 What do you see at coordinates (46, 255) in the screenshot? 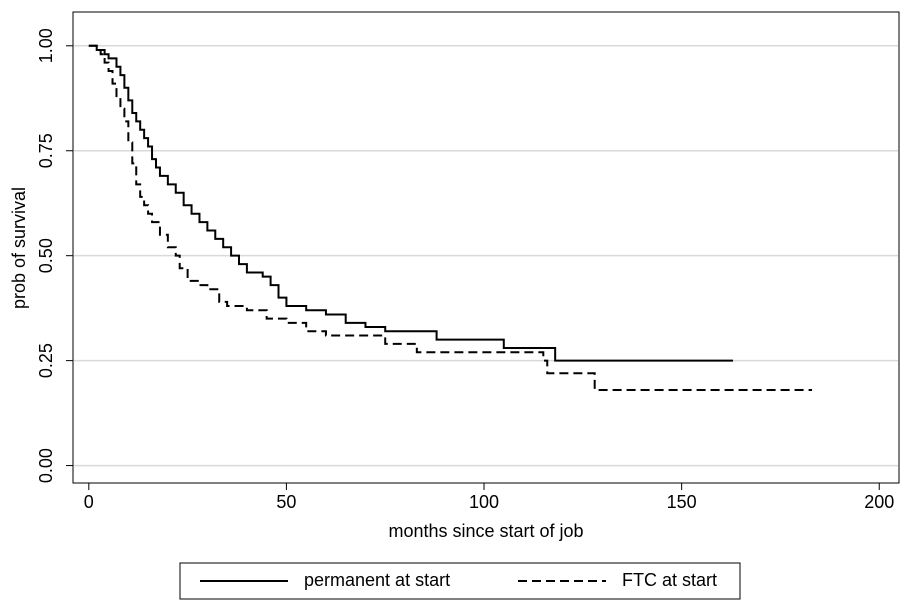
I see `y-tick-label: 0.50` at bounding box center [46, 255].